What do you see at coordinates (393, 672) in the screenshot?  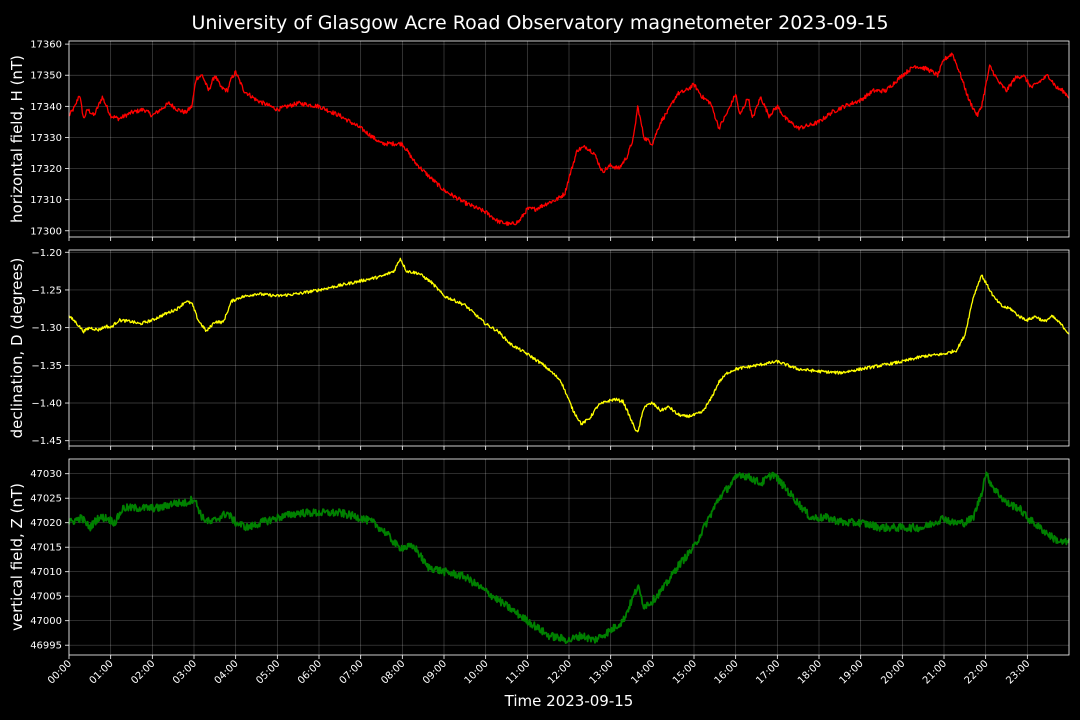 I see `x-tick-label: 08:00` at bounding box center [393, 672].